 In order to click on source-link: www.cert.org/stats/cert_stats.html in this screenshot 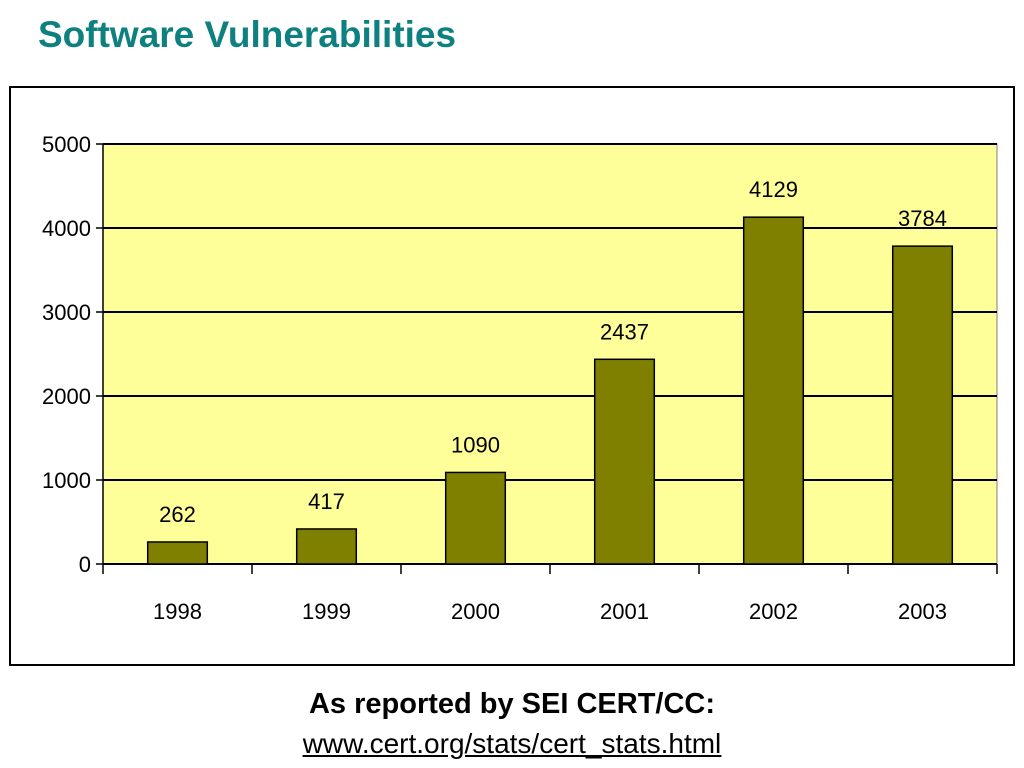, I will do `click(512, 743)`.